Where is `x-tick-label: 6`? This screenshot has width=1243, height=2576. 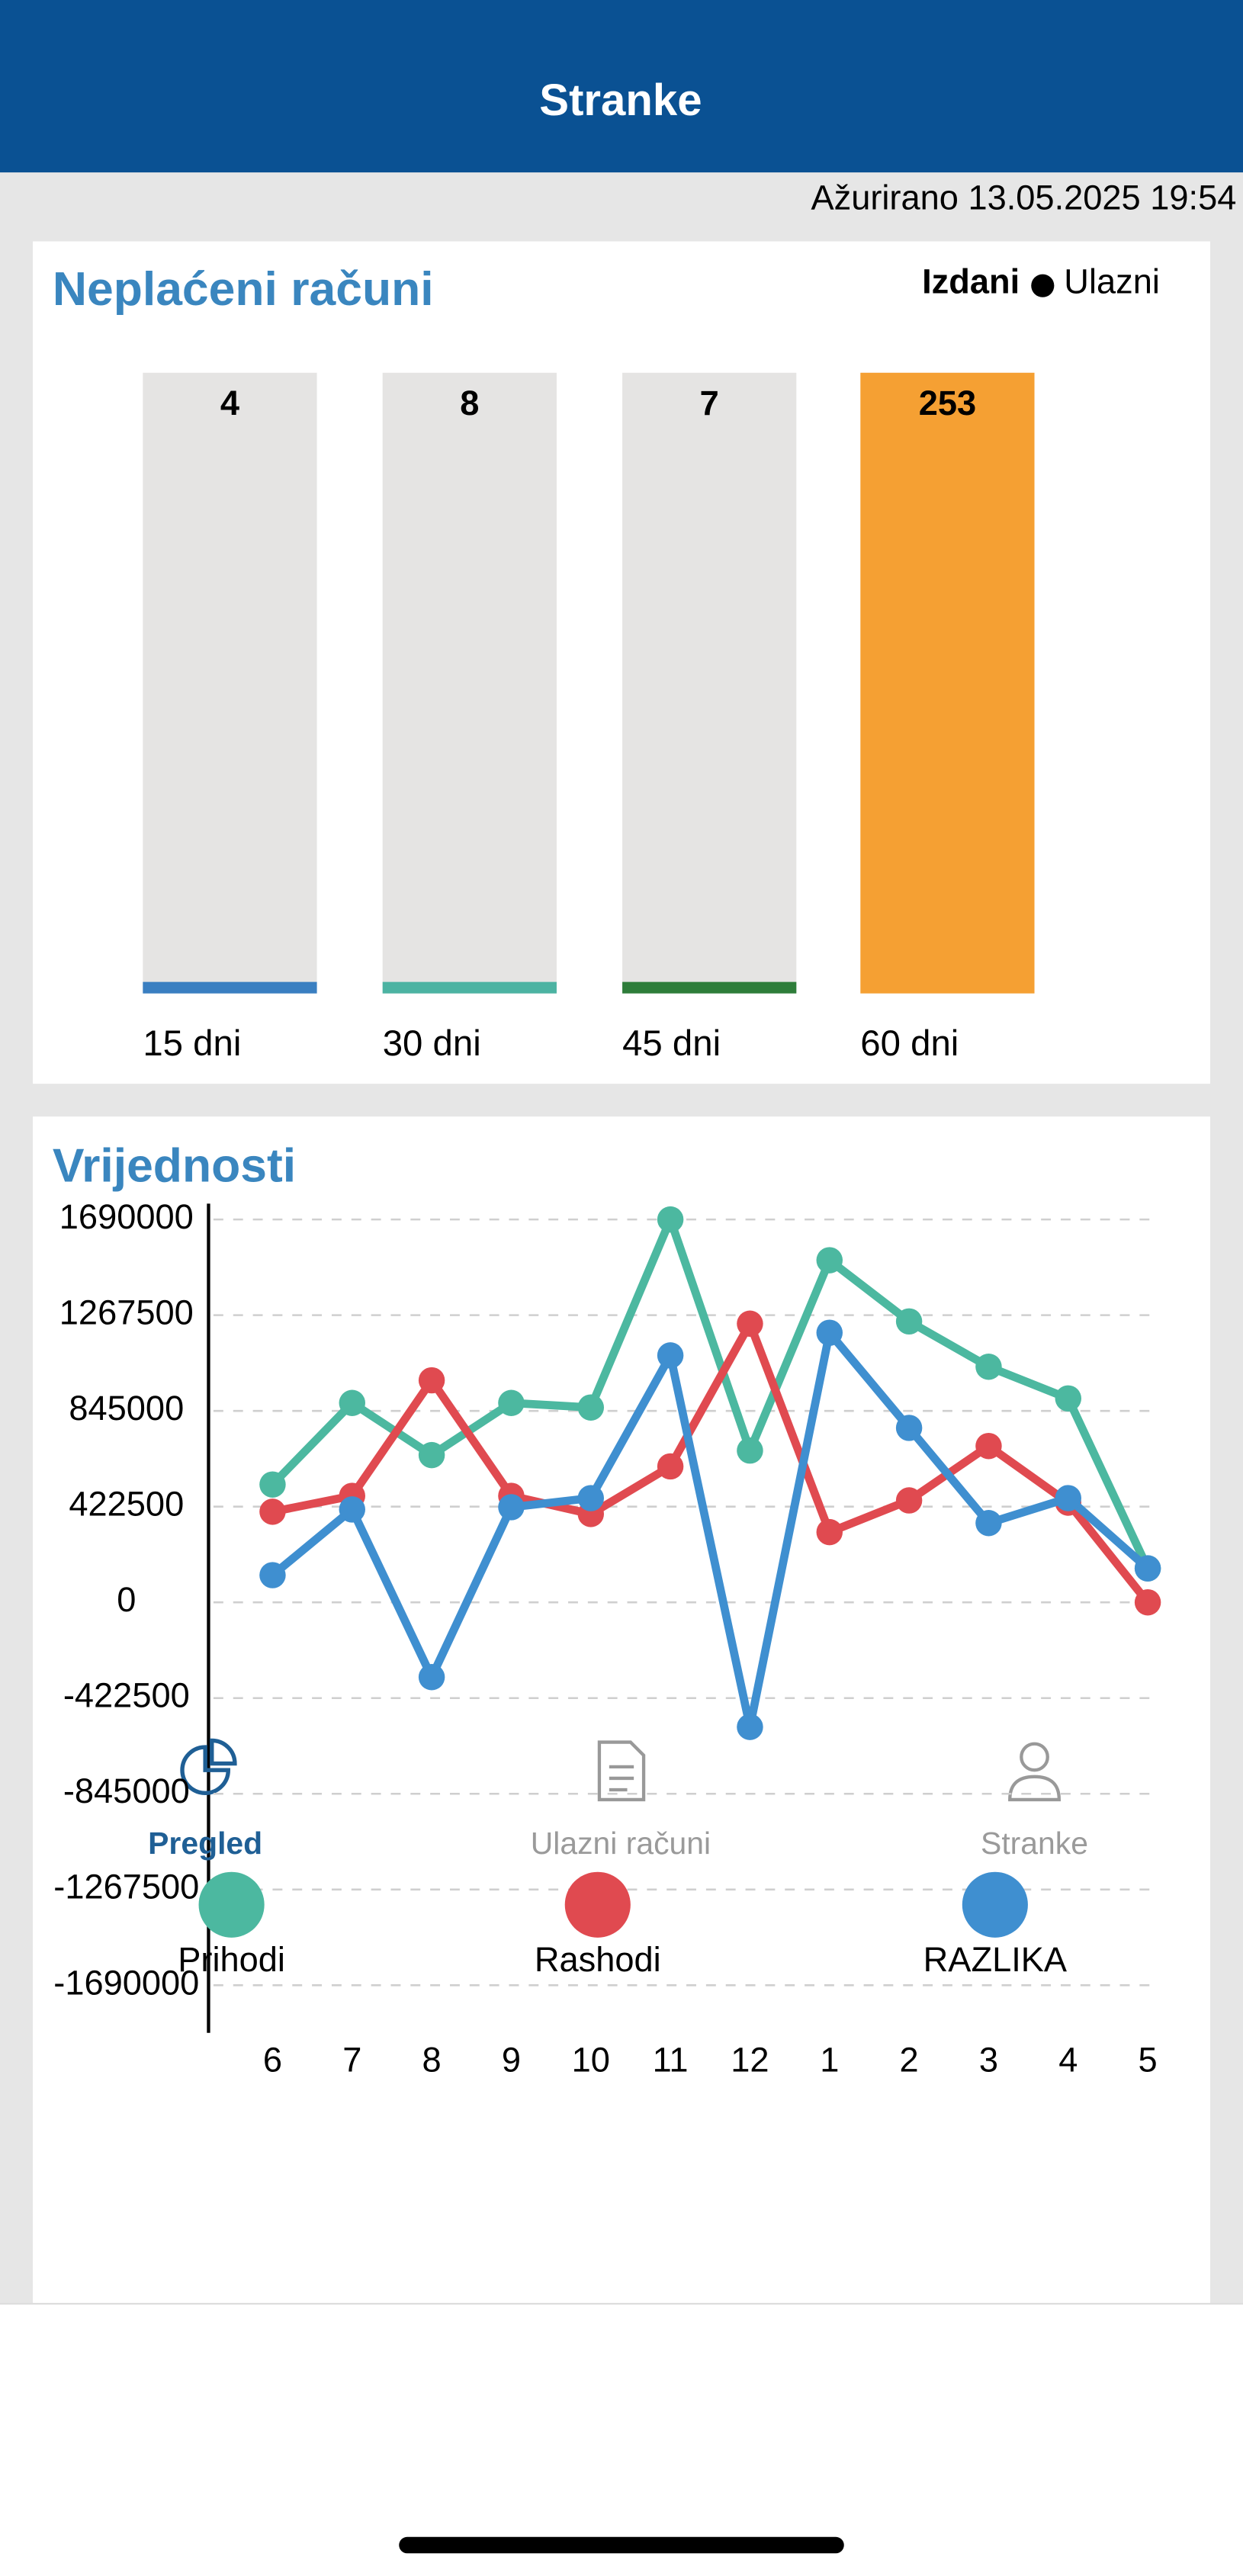 x-tick-label: 6 is located at coordinates (272, 2059).